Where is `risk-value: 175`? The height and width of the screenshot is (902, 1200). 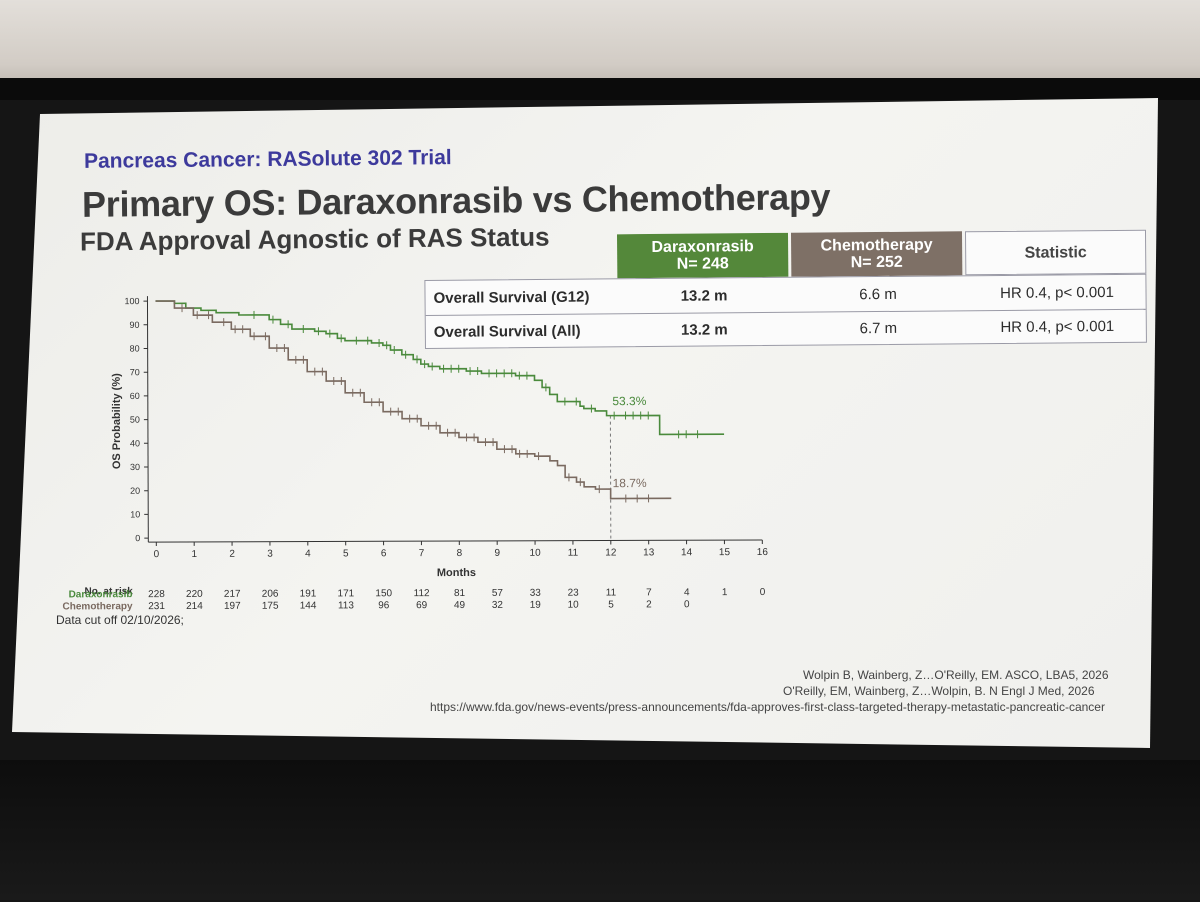 risk-value: 175 is located at coordinates (270, 606).